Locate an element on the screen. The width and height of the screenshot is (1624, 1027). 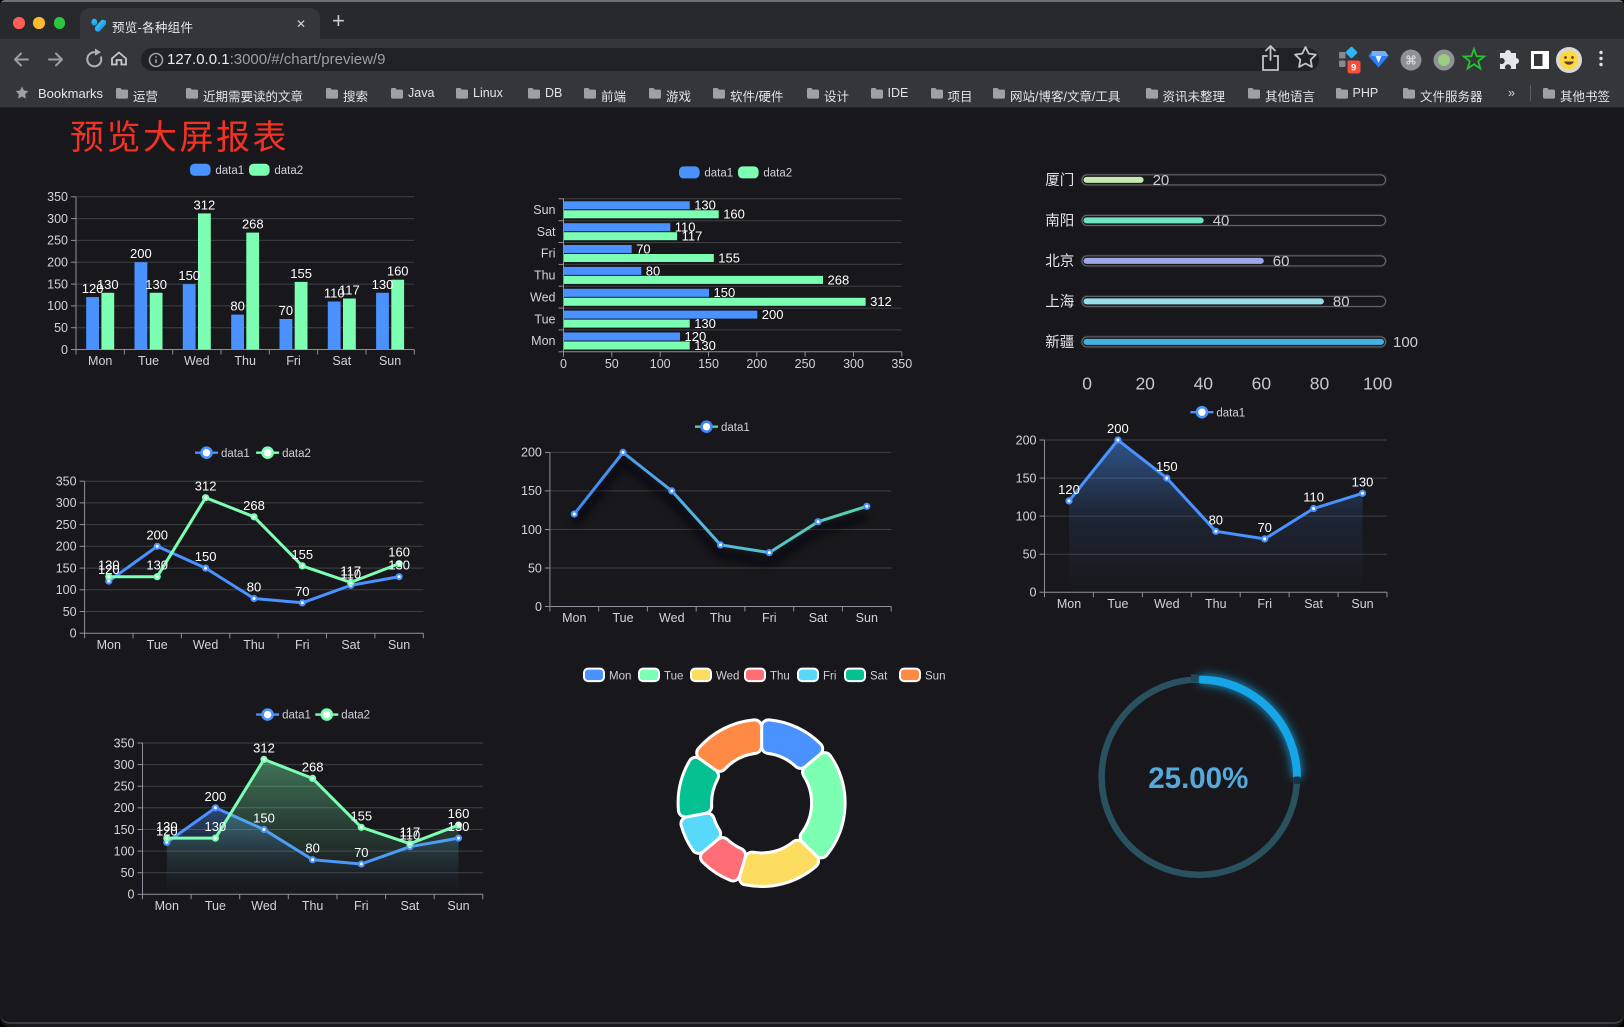
svg-text: 250 is located at coordinates (57, 241).